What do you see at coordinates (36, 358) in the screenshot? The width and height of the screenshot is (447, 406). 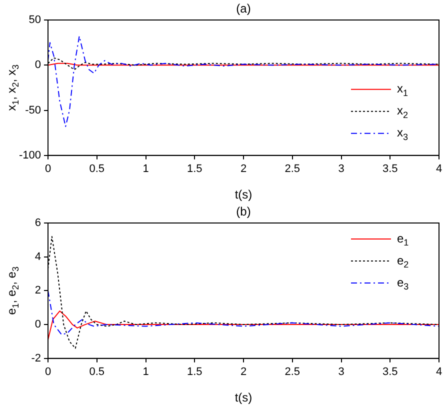 I see `y-tick-label: -2` at bounding box center [36, 358].